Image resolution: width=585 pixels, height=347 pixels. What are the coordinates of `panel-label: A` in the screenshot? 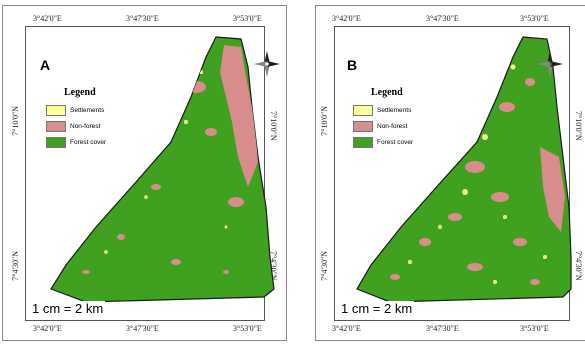 It's located at (45, 65).